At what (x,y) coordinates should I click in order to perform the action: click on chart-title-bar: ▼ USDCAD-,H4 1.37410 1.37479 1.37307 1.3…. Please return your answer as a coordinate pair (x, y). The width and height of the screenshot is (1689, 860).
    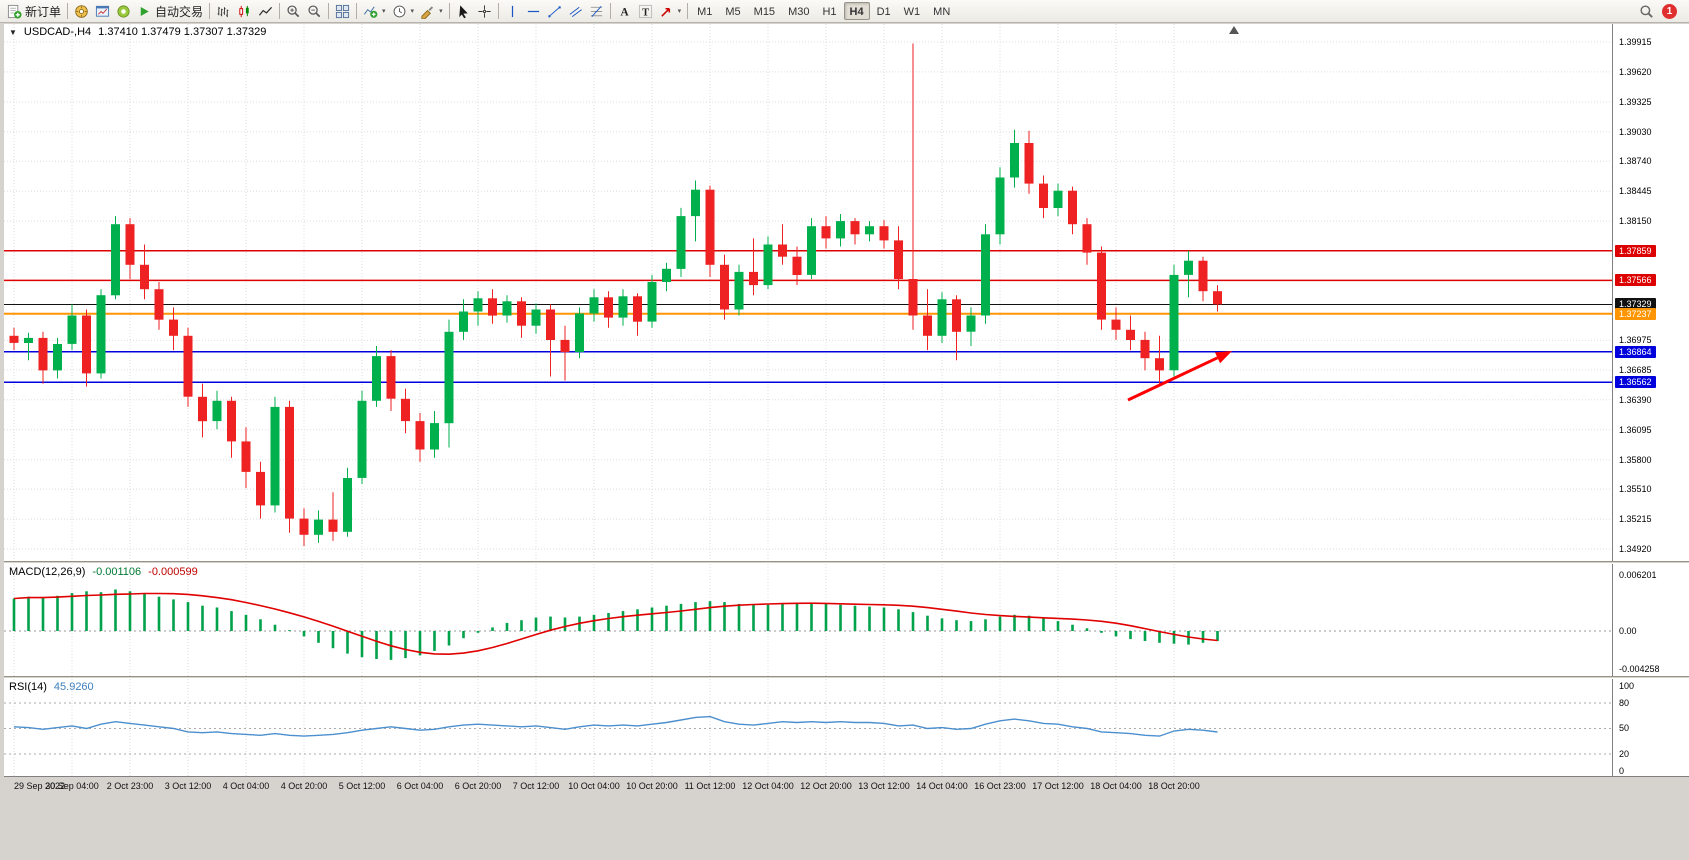
    Looking at the image, I should click on (137, 32).